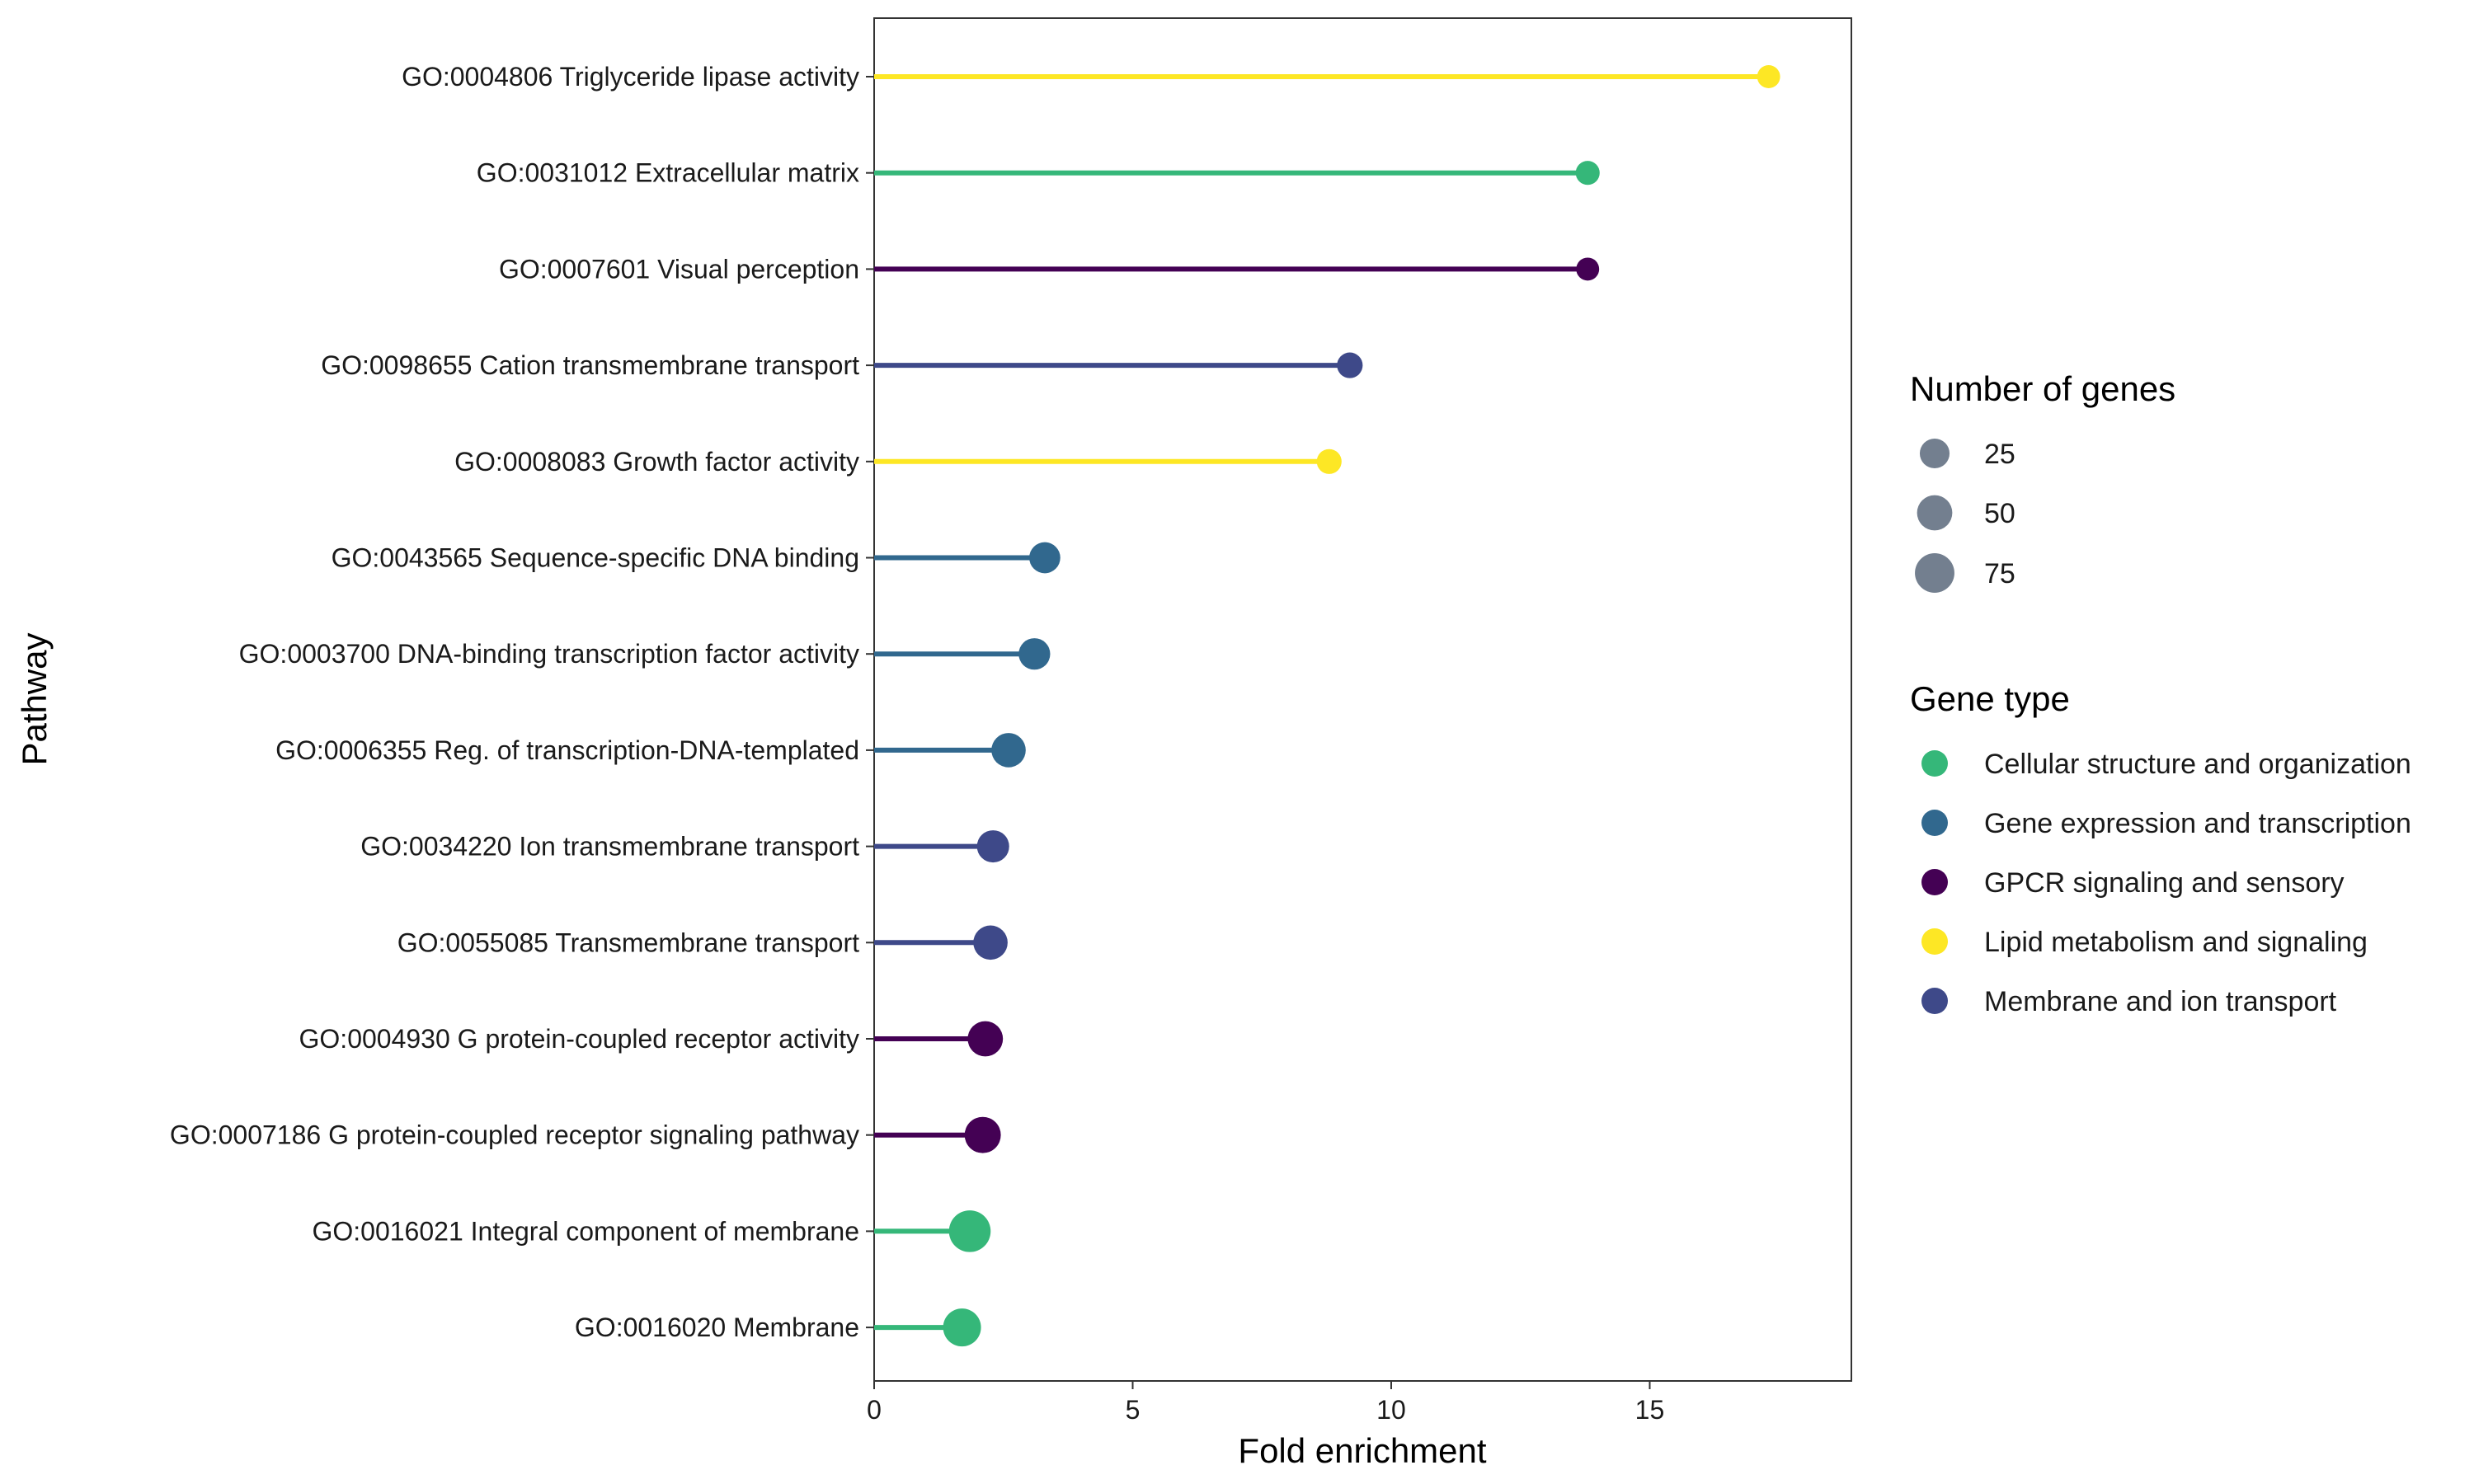 Image resolution: width=2474 pixels, height=1484 pixels. What do you see at coordinates (1391, 1410) in the screenshot?
I see `x-tick-label: 10` at bounding box center [1391, 1410].